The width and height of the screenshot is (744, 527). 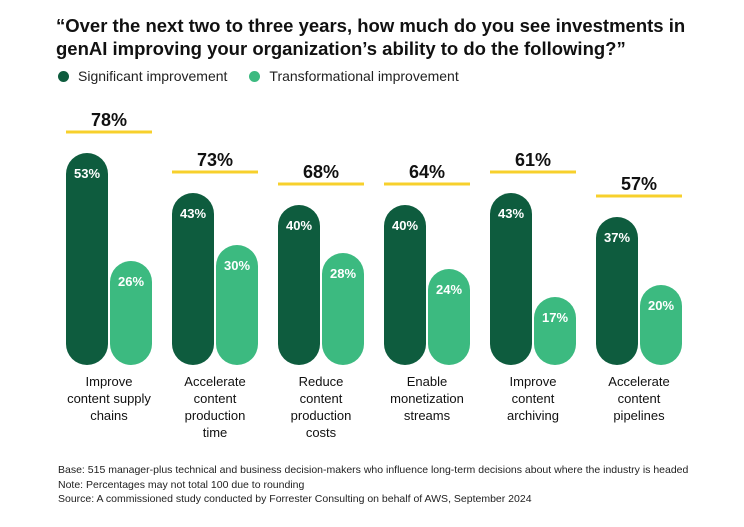 What do you see at coordinates (131, 281) in the screenshot?
I see `bar-label-transformational-1: 26%` at bounding box center [131, 281].